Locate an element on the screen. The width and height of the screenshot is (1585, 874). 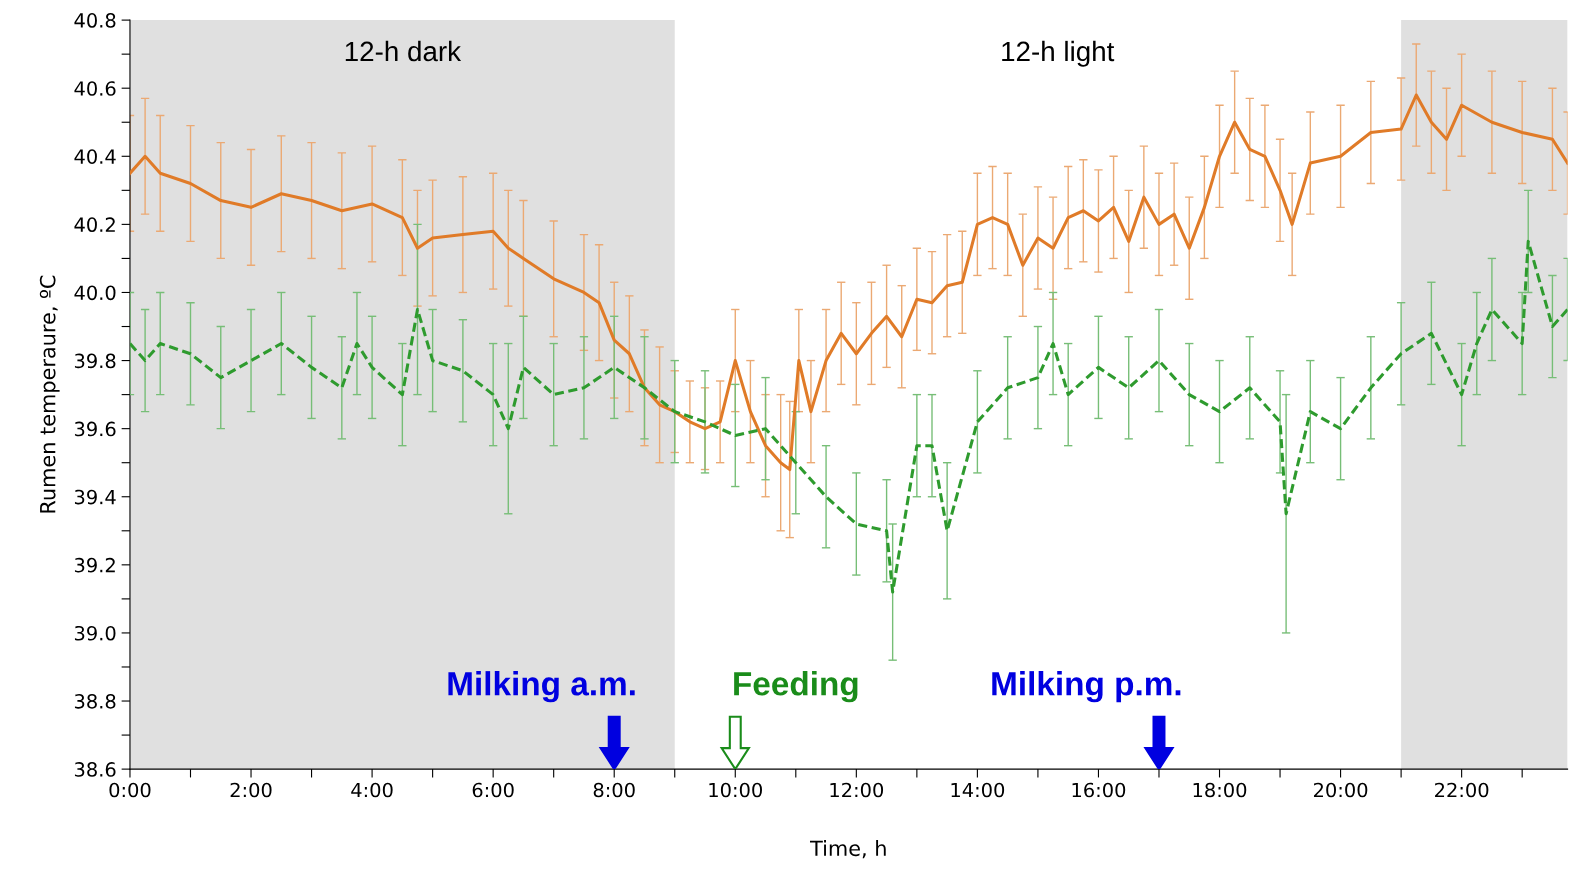
x-tick-label: 10:00 is located at coordinates (735, 790).